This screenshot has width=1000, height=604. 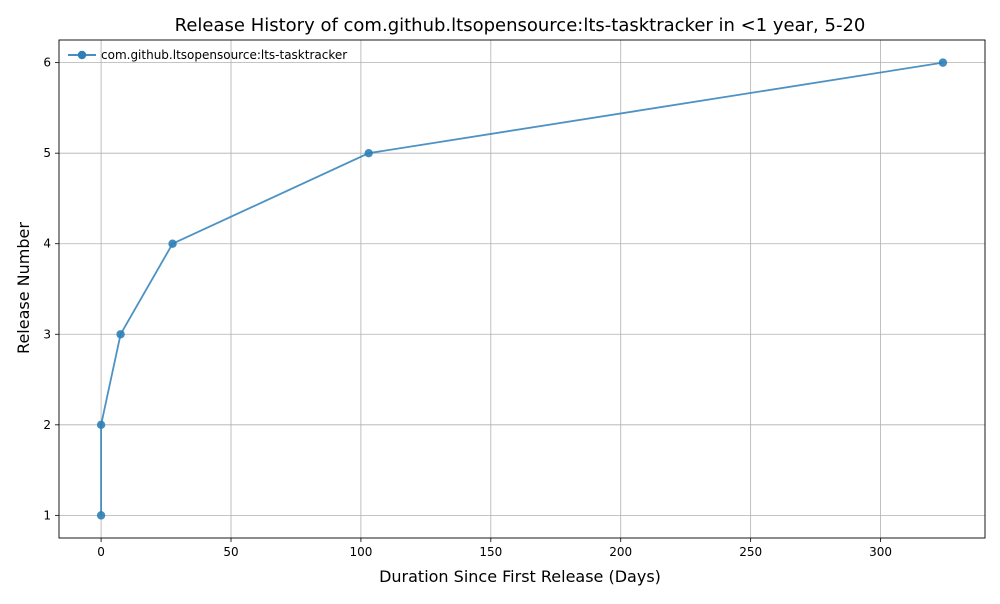 What do you see at coordinates (47, 334) in the screenshot?
I see `y-tick-label: 3` at bounding box center [47, 334].